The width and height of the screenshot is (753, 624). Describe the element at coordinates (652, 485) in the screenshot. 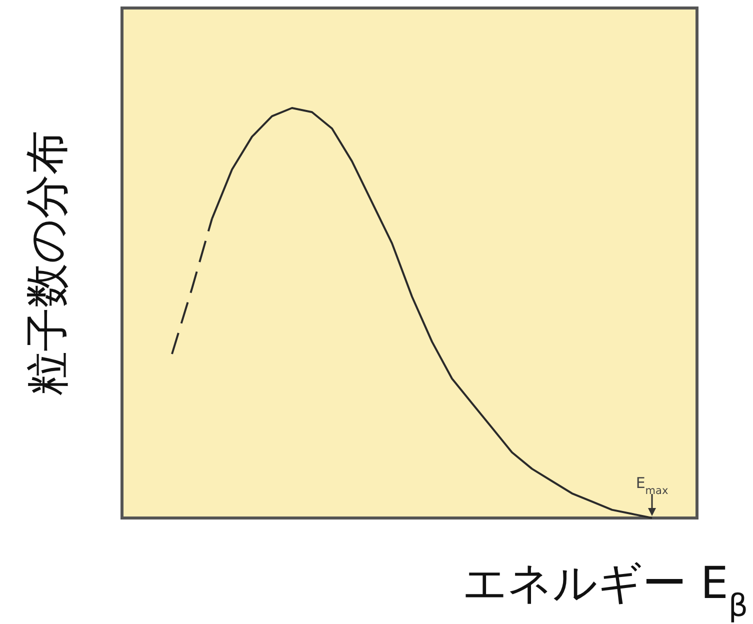

I see `annotation: E$_{max}$` at that location.